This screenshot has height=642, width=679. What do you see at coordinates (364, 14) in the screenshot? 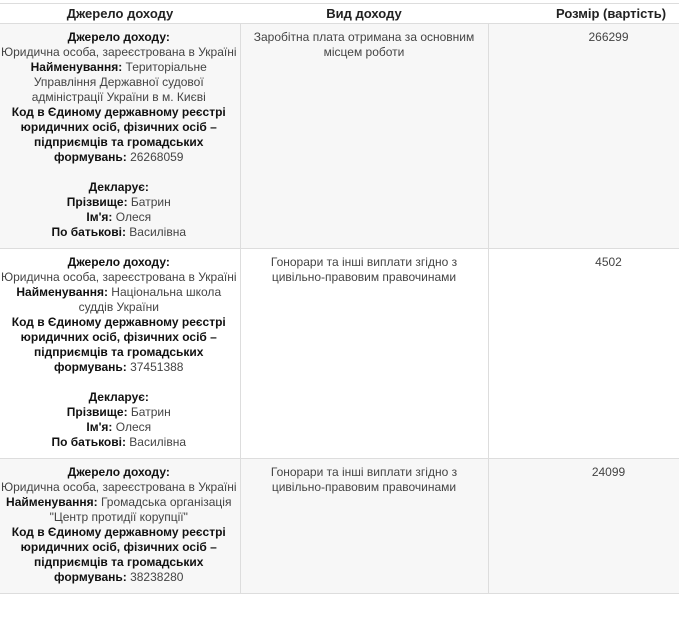
I see `header-type: Вид доходу` at bounding box center [364, 14].